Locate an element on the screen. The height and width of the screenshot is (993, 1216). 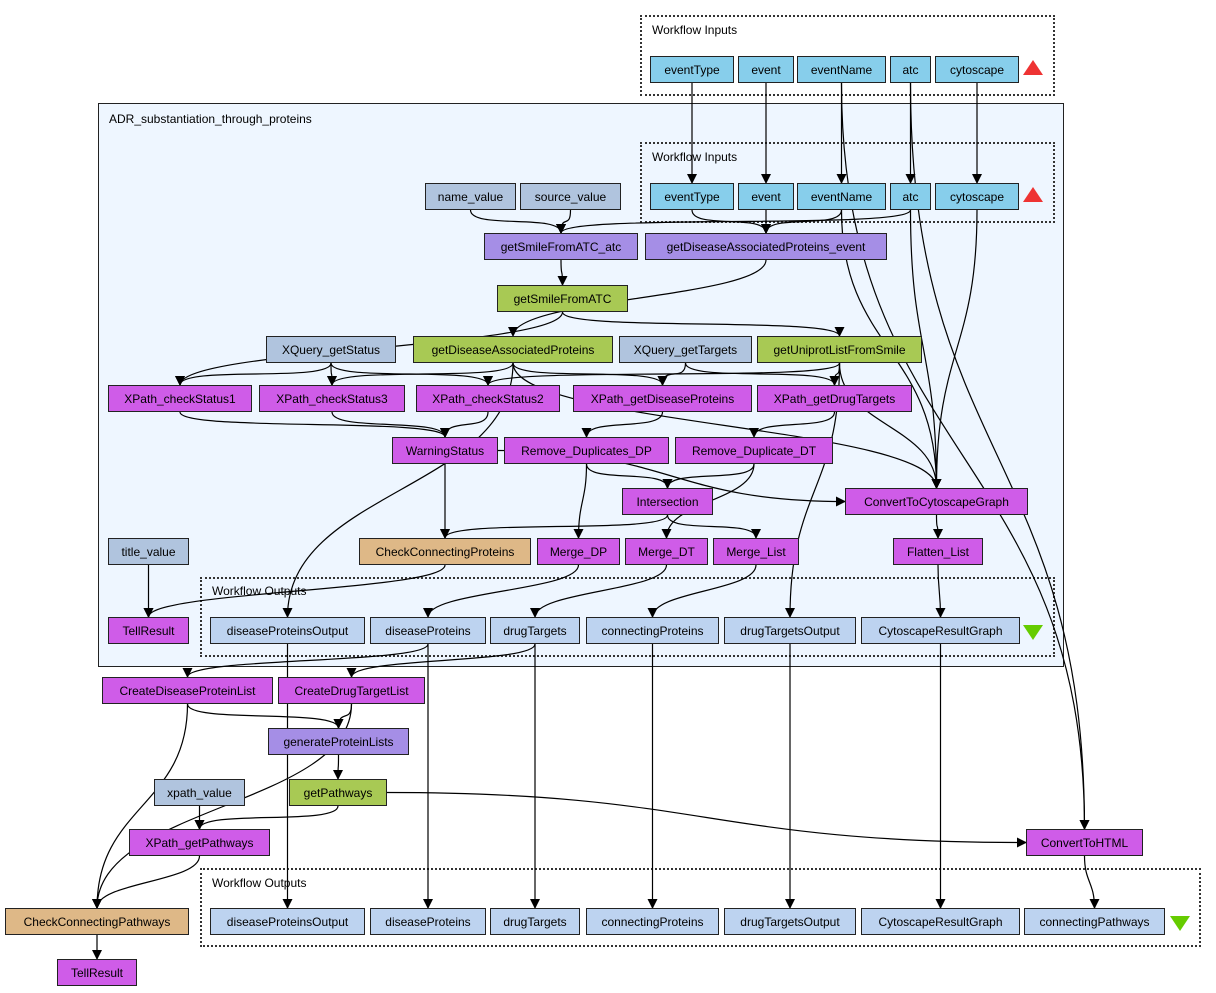
edge-cdpl-to-ccpw is located at coordinates (140, 806).